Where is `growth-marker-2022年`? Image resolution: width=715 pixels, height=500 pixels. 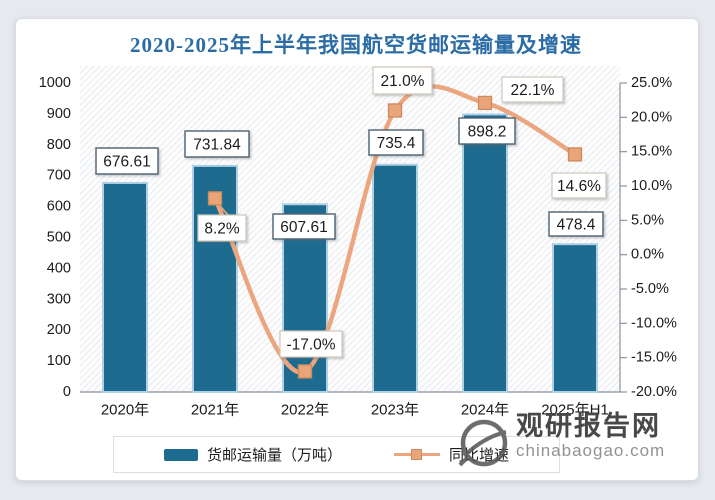 growth-marker-2022年 is located at coordinates (305, 371).